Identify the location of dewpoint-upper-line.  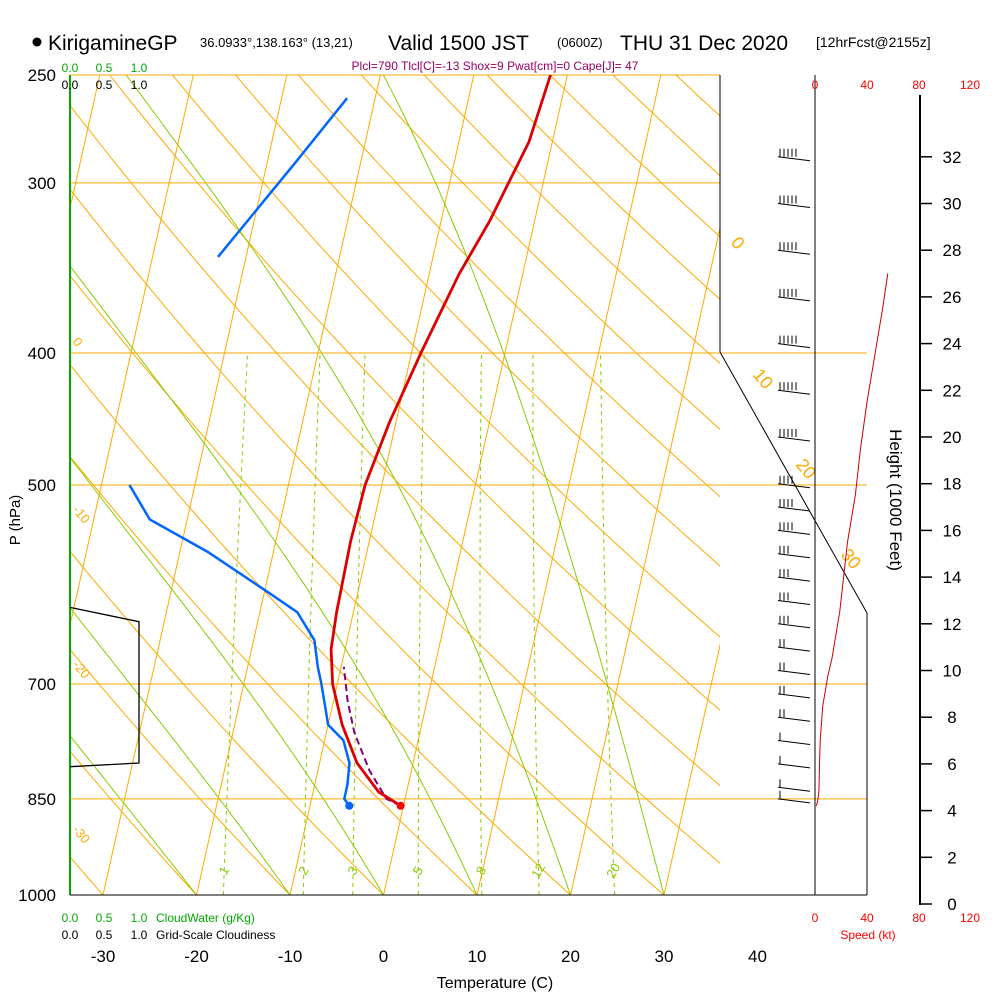
(283, 177).